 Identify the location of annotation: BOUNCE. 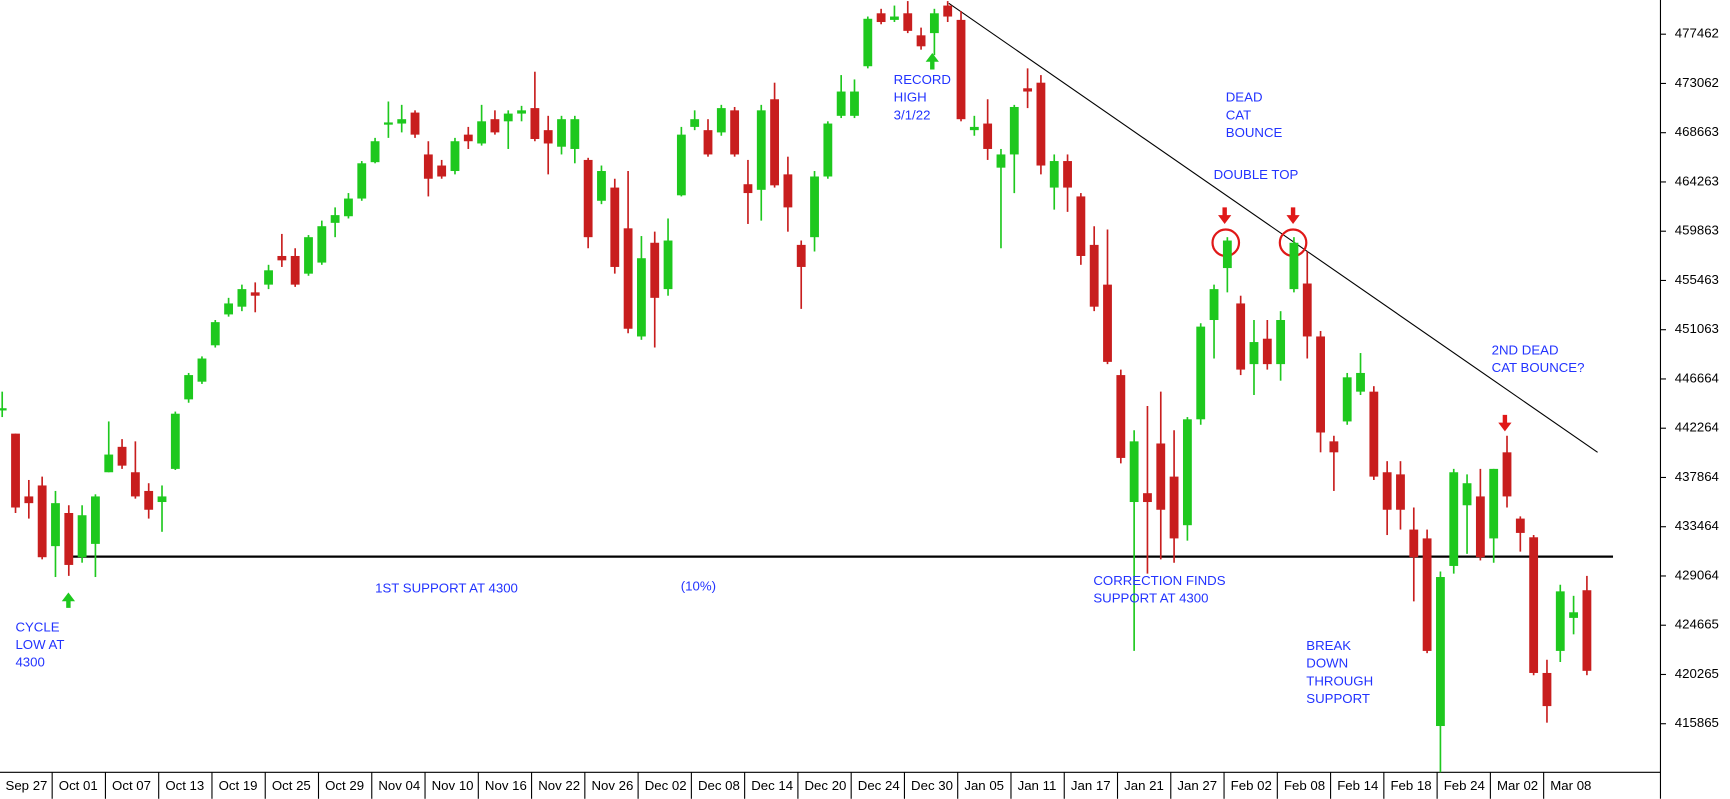
(1254, 132).